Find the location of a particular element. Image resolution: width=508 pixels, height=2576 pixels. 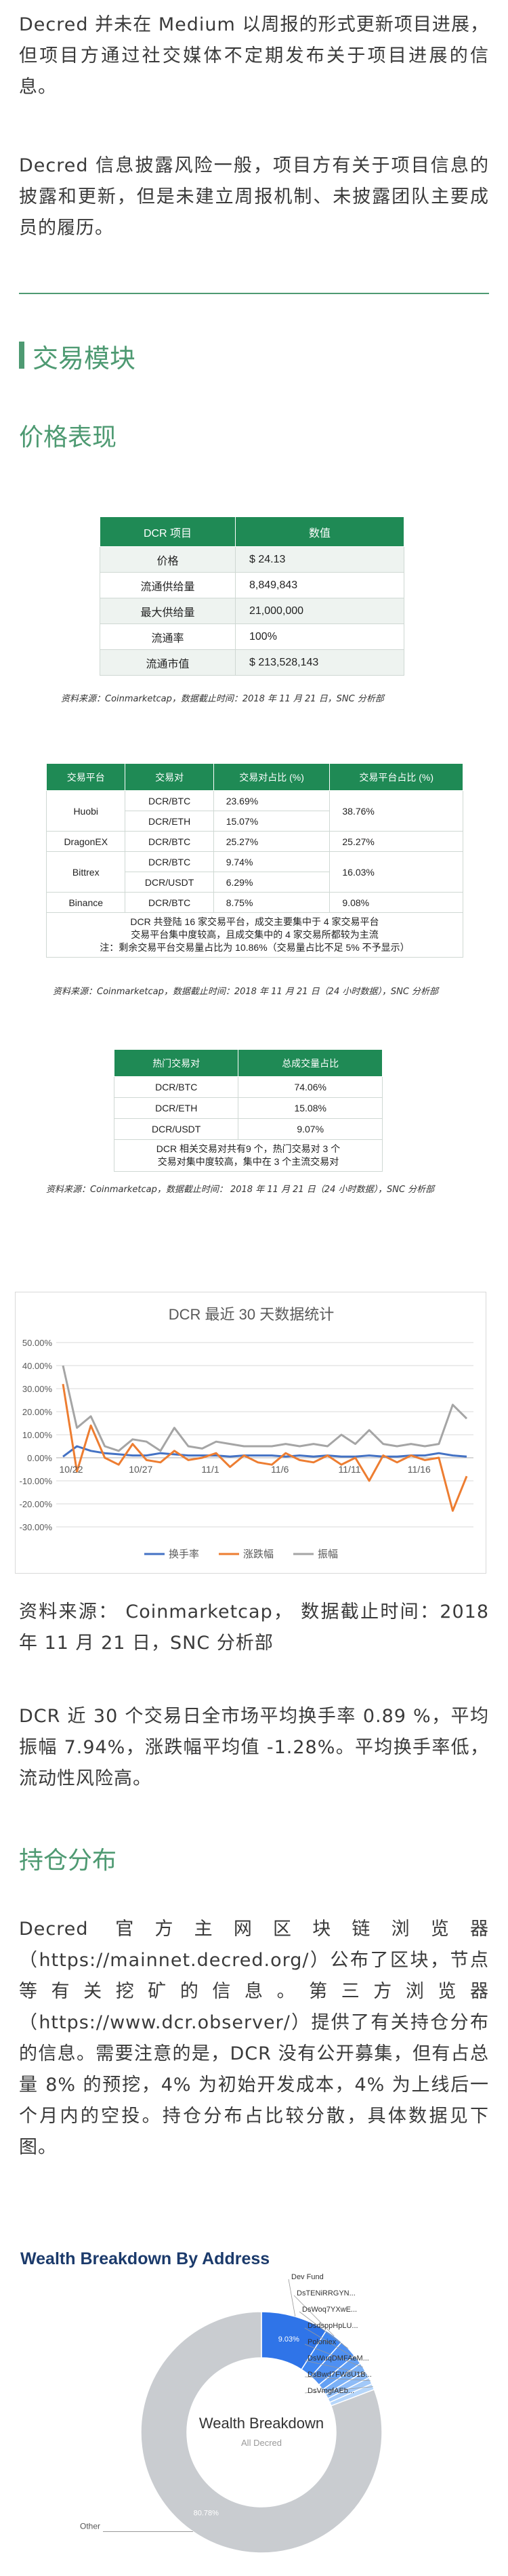

slice-percent-label: 9.03% is located at coordinates (288, 2340).